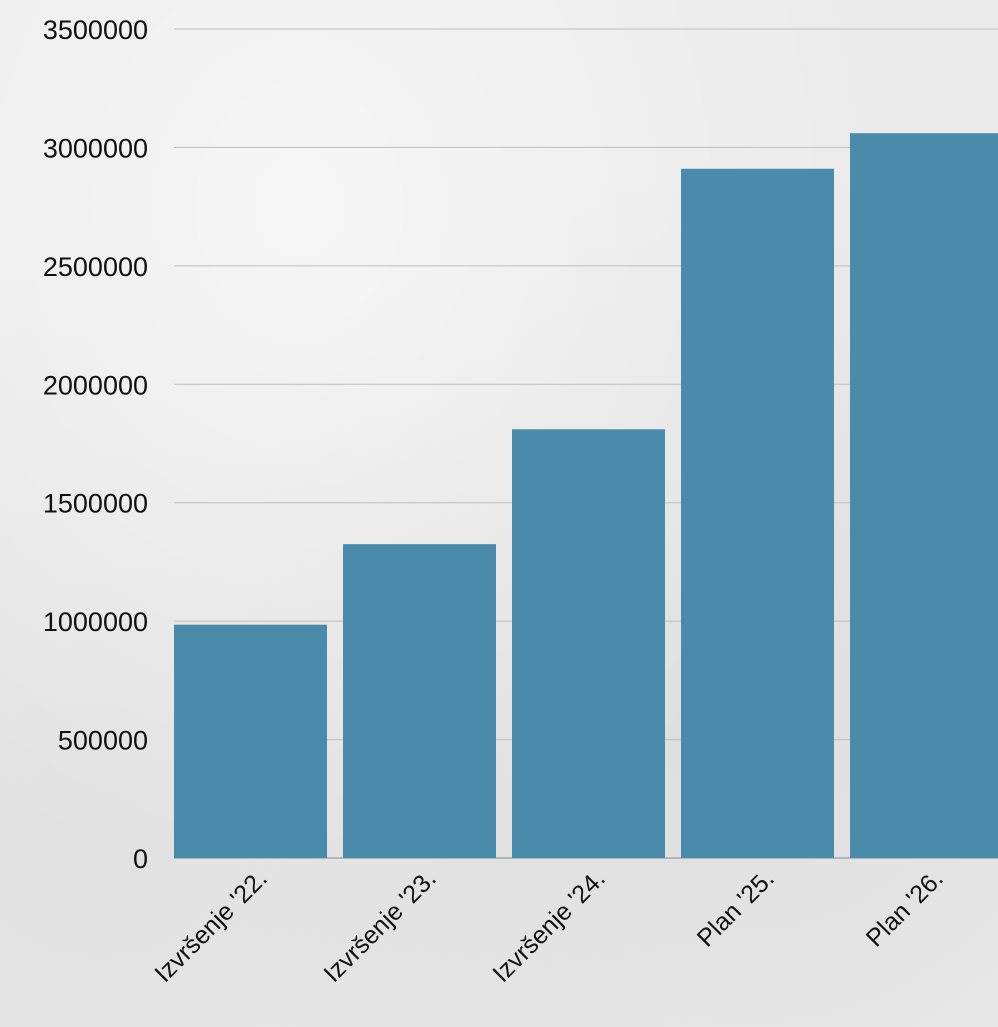 This screenshot has width=998, height=1027. Describe the element at coordinates (736, 908) in the screenshot. I see `x-category-label: Plan '25.` at that location.